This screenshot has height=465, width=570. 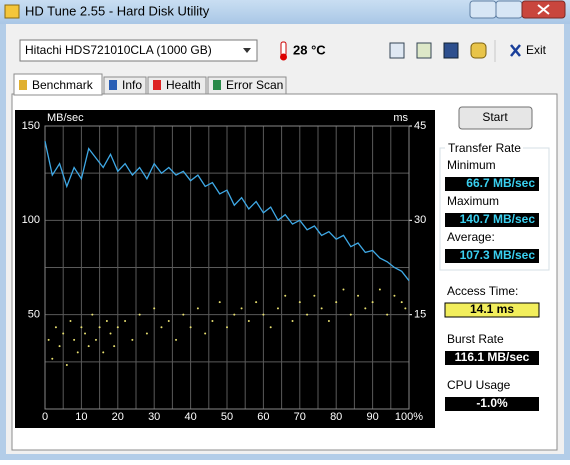 I want to click on y-tick-label: 100, so click(x=31, y=220).